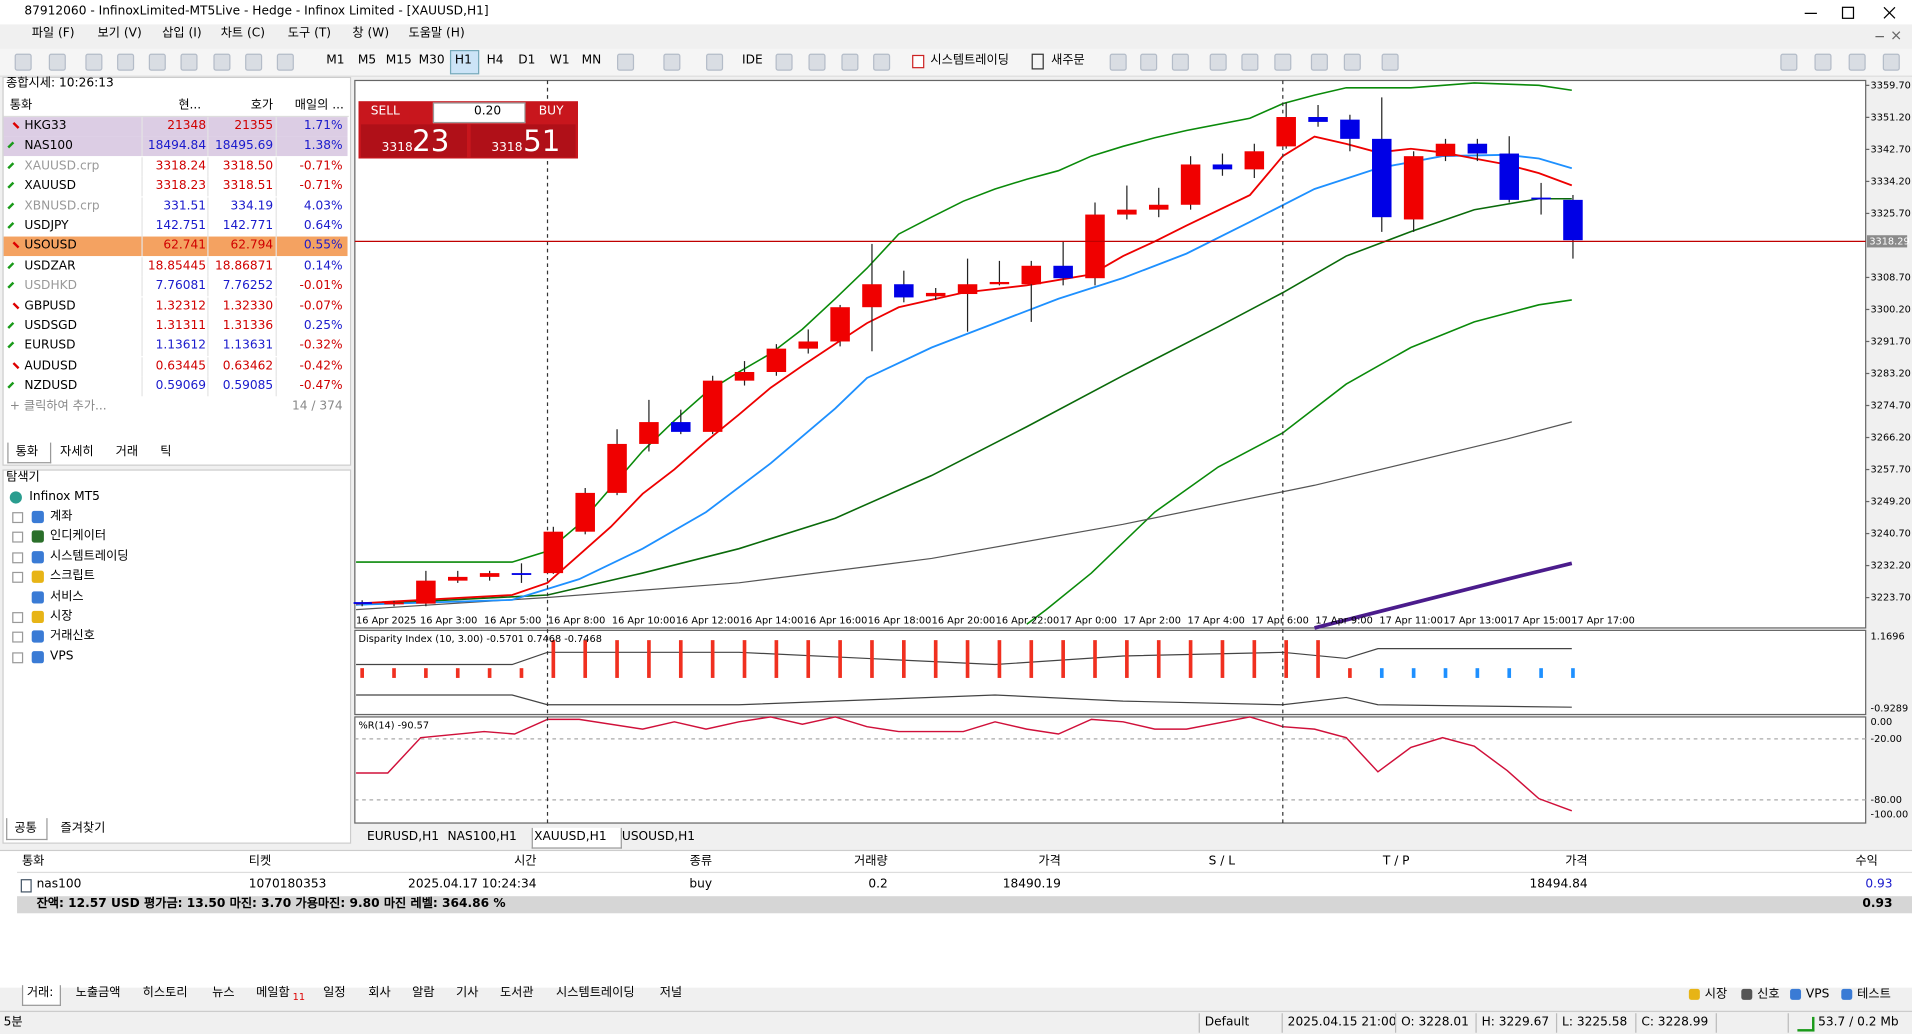  What do you see at coordinates (53, 33) in the screenshot?
I see `menu-item: 파일 (F)` at bounding box center [53, 33].